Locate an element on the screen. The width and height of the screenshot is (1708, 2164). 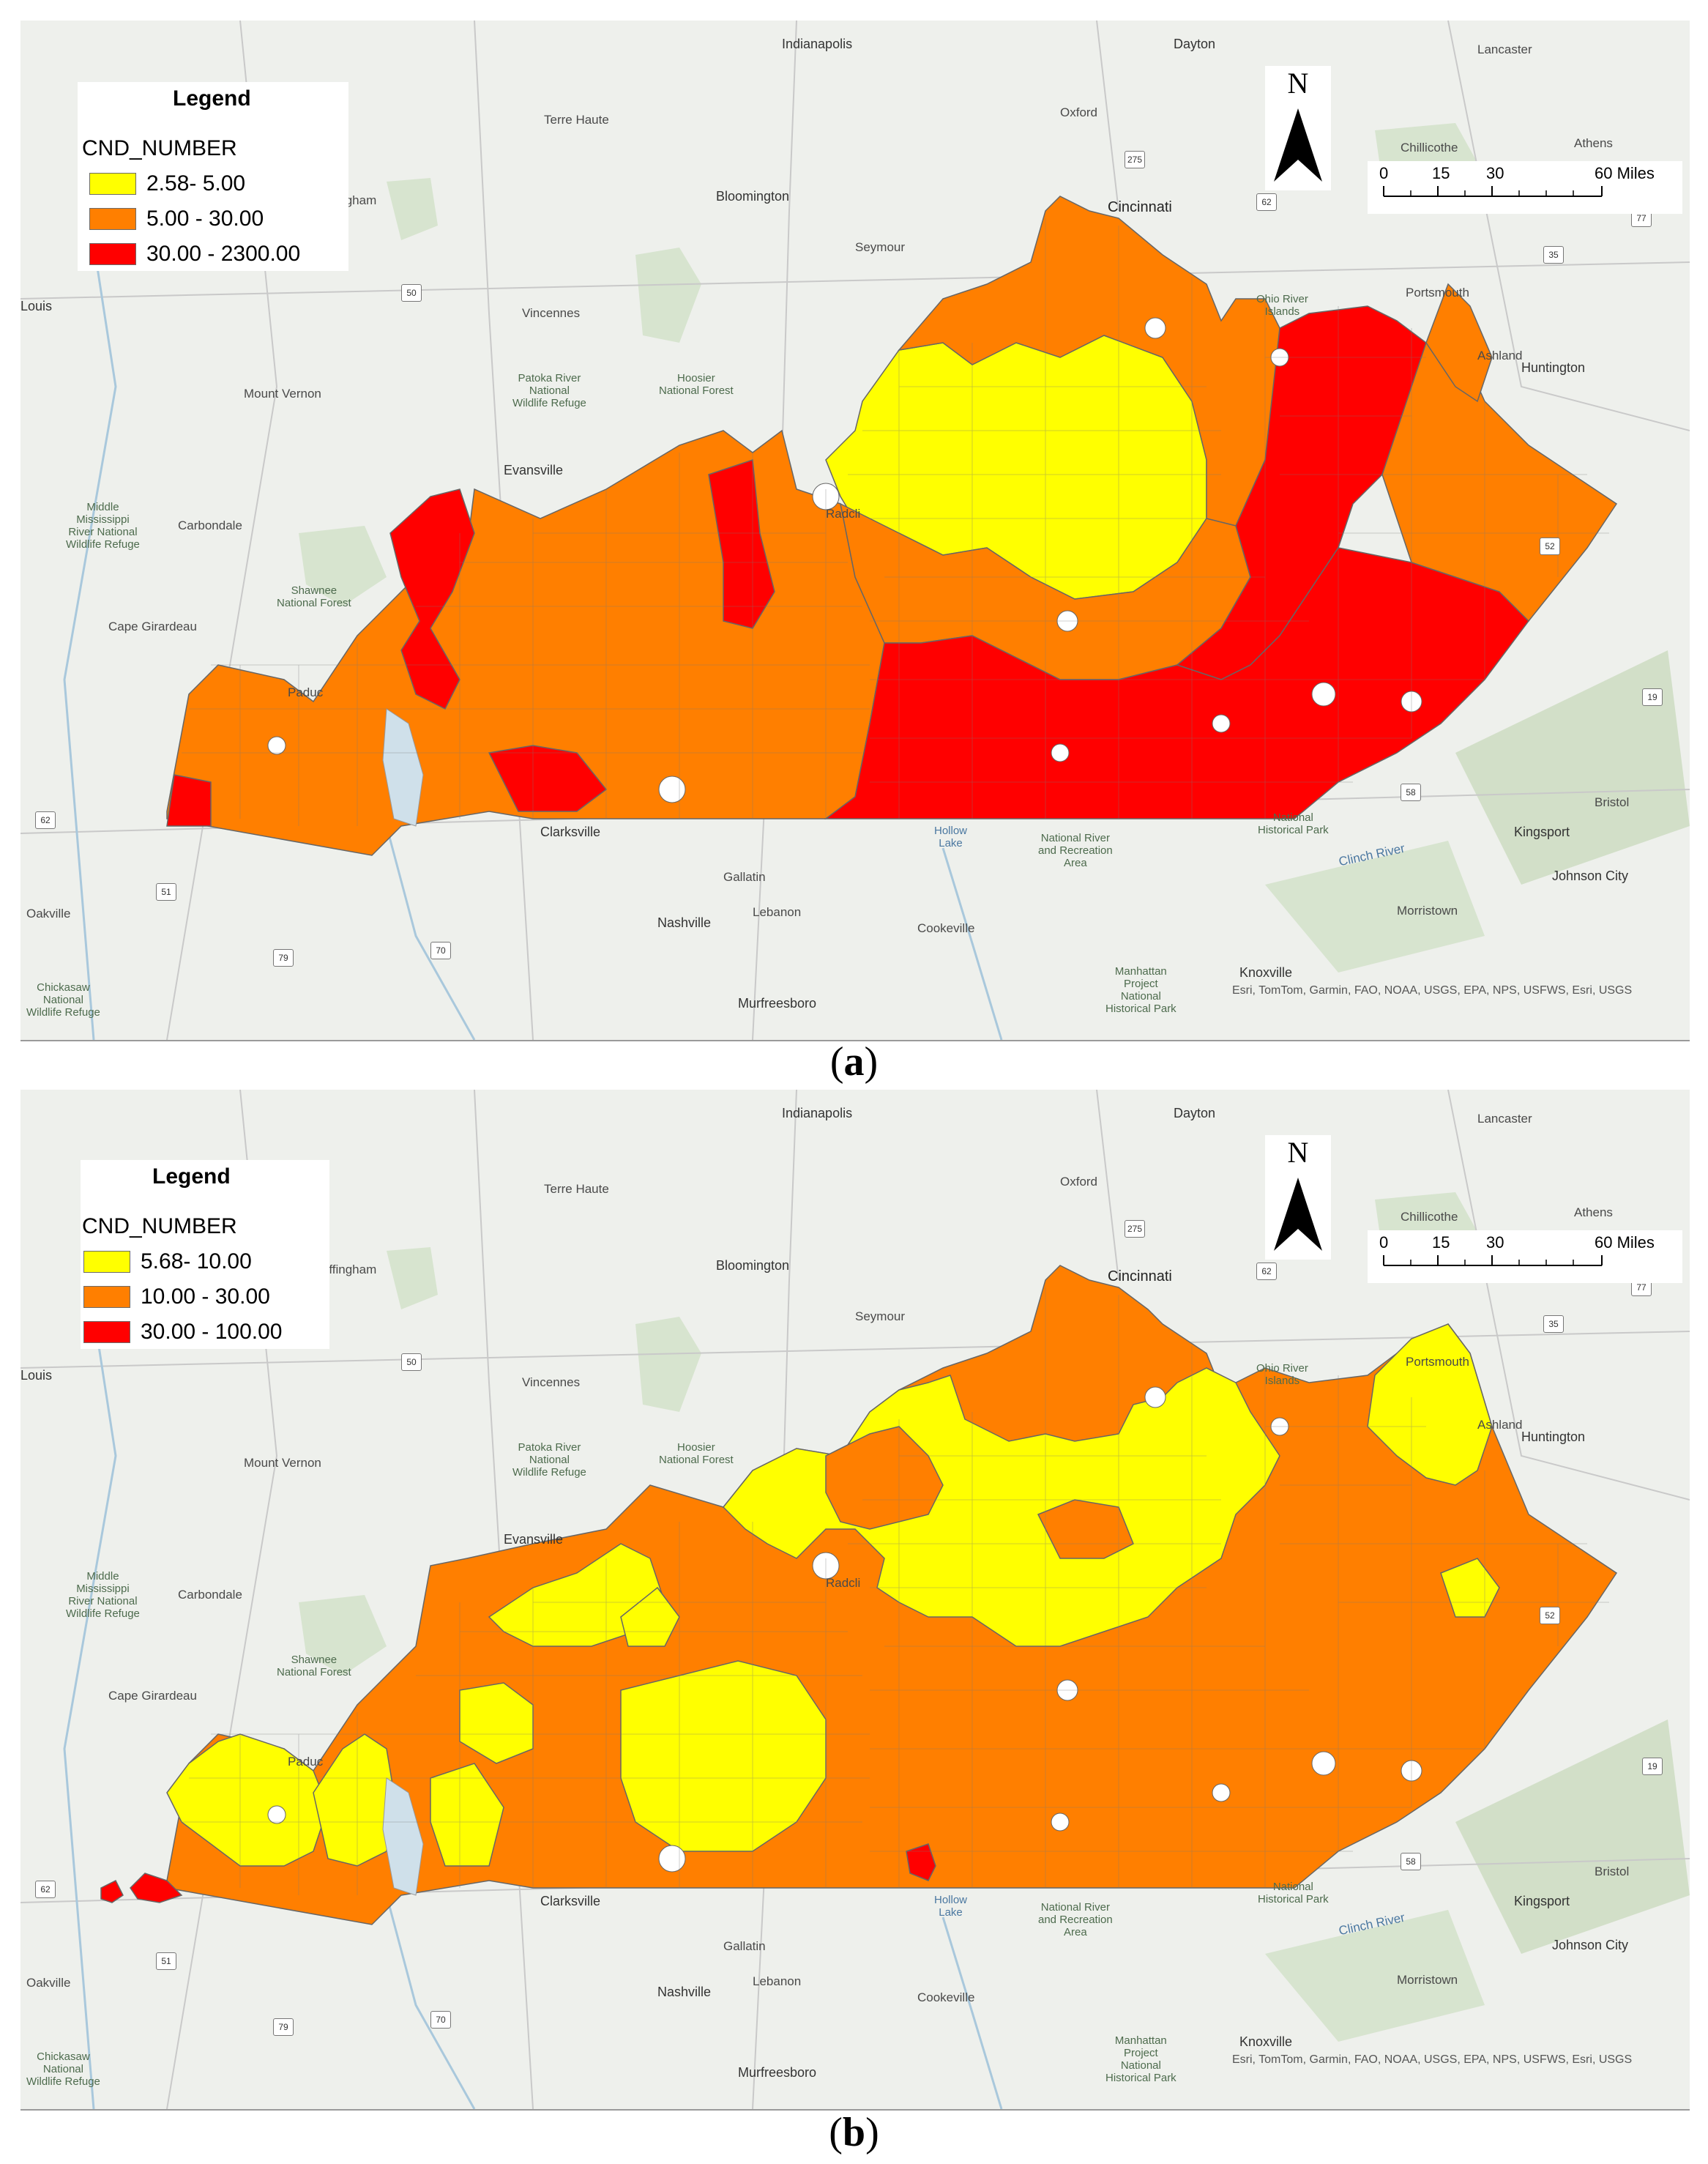
legend-item-label: 30.00 - 2300.00 is located at coordinates (223, 254).